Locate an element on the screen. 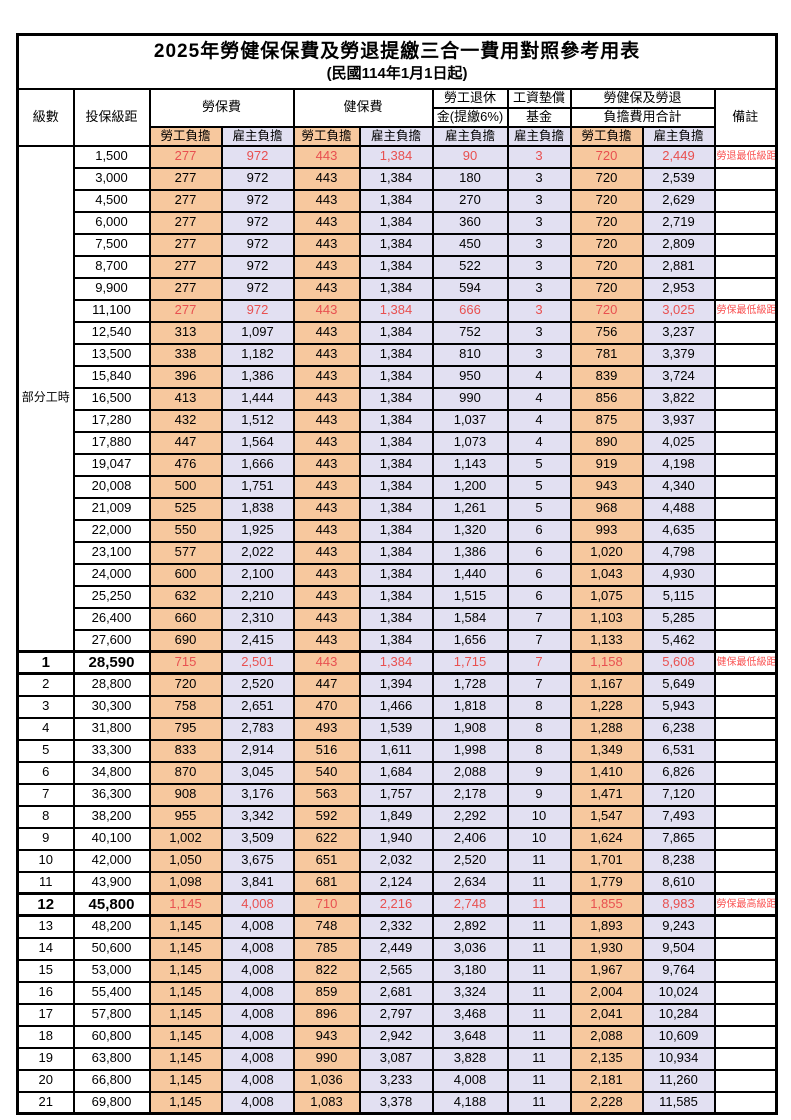 The width and height of the screenshot is (791, 1120). labor-employer-cell: 2,210 is located at coordinates (257, 596).